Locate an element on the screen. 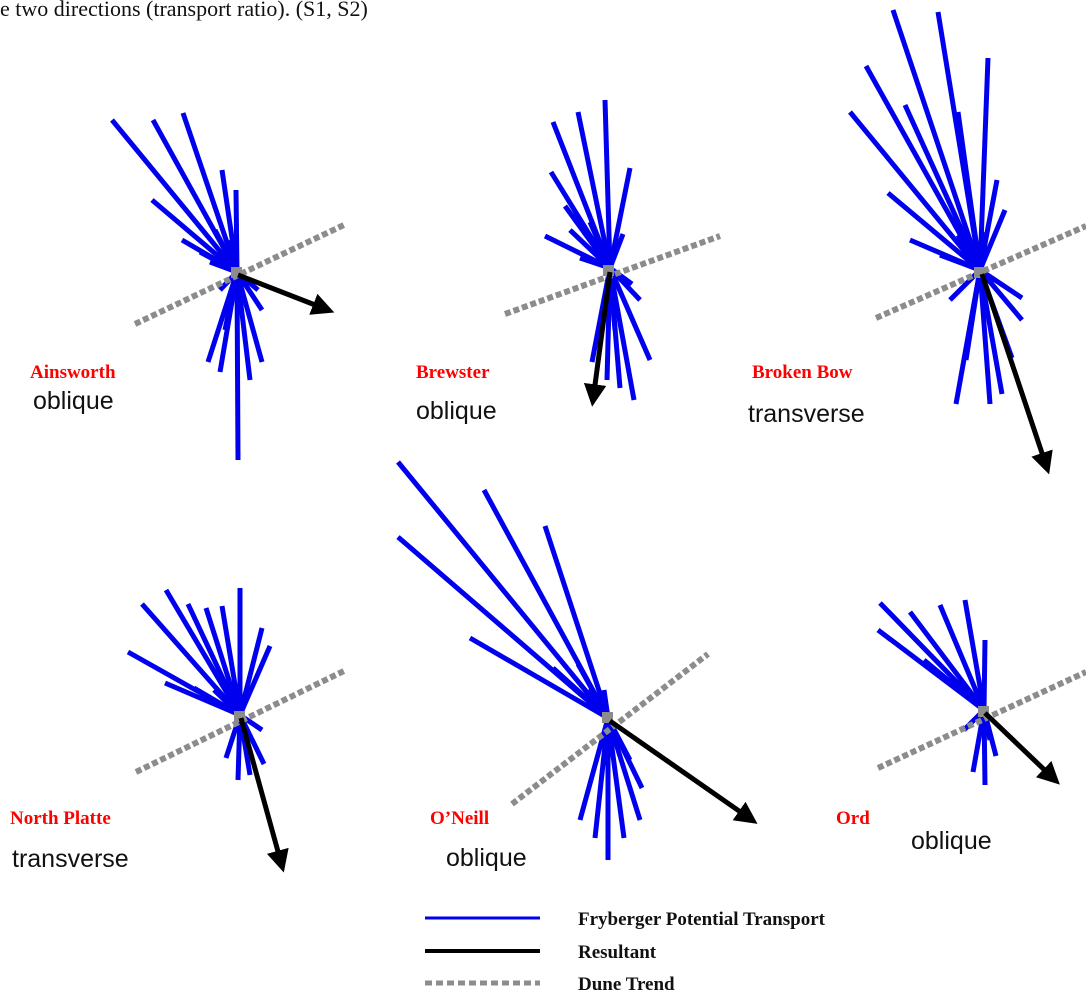  legend-dune-trend-label: Dune Trend is located at coordinates (626, 983).